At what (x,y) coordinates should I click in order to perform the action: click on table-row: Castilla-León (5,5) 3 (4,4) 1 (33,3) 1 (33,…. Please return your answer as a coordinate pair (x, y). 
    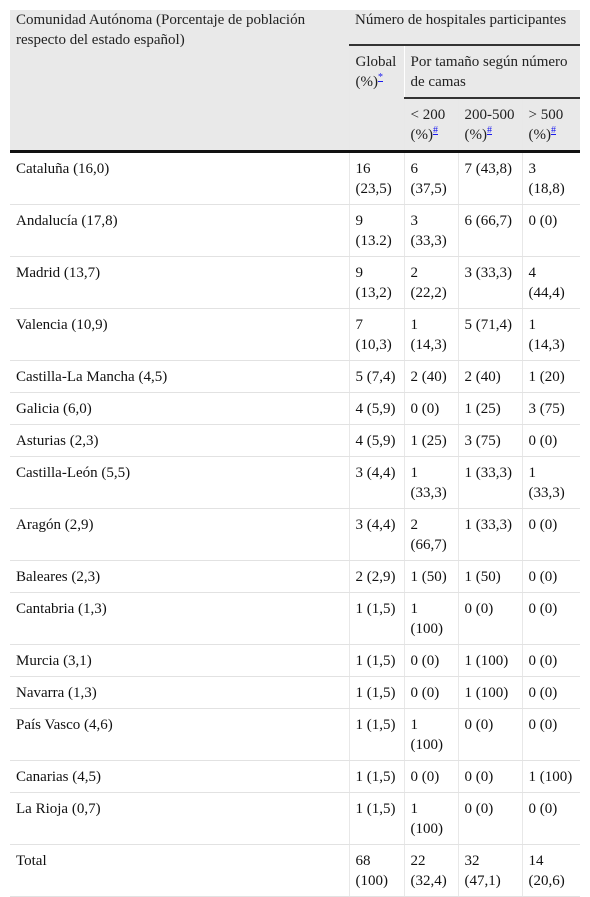
    Looking at the image, I should click on (295, 482).